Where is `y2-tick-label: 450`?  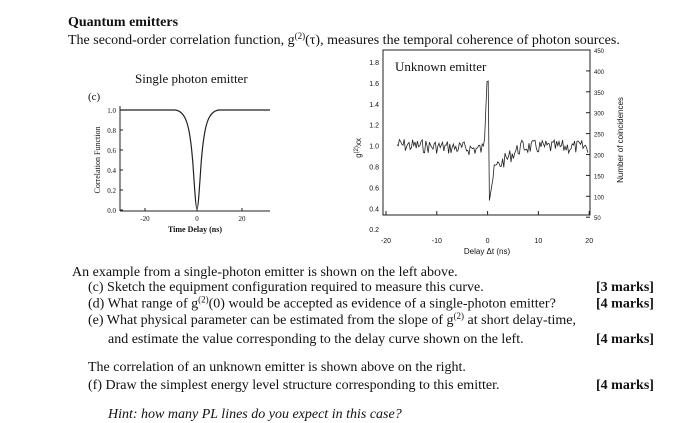
y2-tick-label: 450 is located at coordinates (599, 52).